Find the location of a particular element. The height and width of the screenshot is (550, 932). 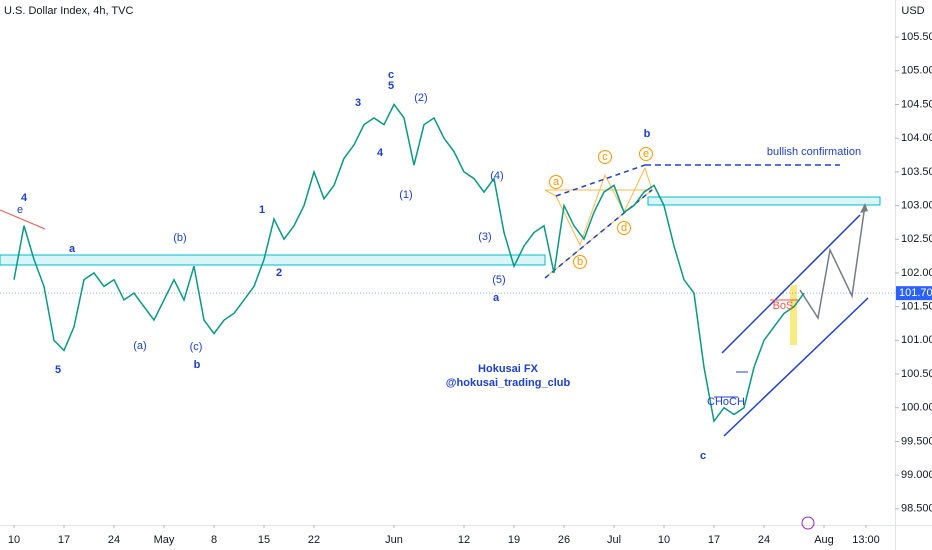

highlight is located at coordinates (793, 315).